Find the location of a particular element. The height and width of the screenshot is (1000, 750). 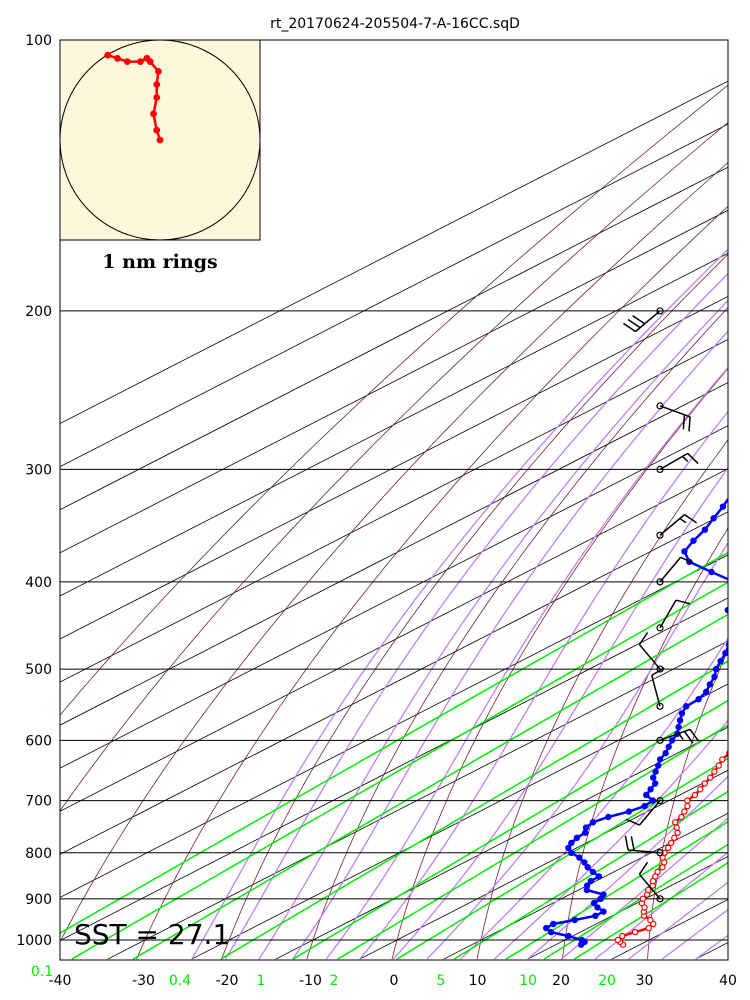

hodograph-inset is located at coordinates (160, 140).